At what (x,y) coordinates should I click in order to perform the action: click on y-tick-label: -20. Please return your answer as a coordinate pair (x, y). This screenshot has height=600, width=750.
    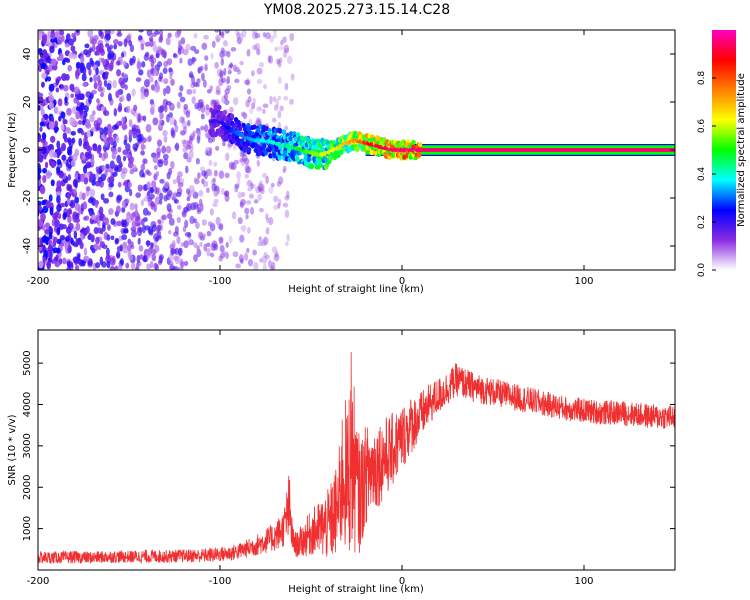
    Looking at the image, I should click on (27, 198).